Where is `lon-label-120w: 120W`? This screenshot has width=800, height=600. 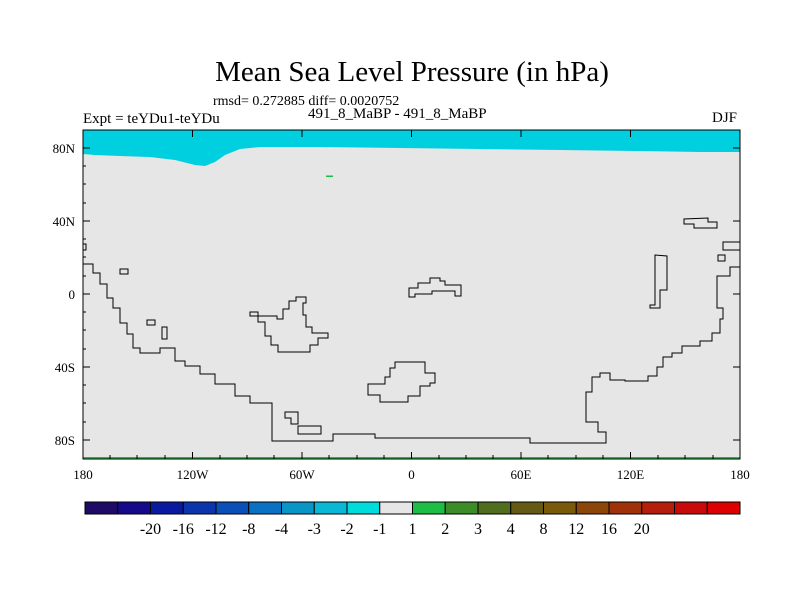 lon-label-120w: 120W is located at coordinates (193, 474).